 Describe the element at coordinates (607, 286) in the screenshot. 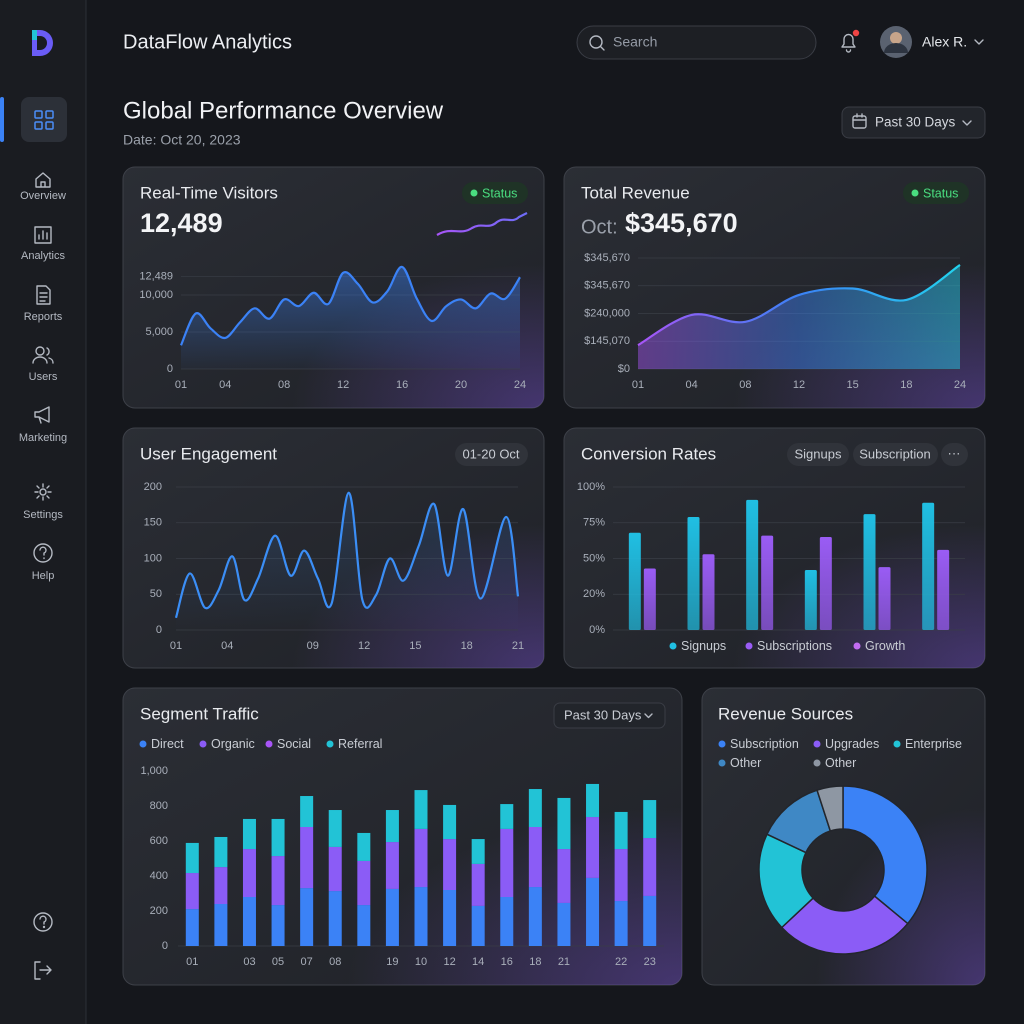

I see `y-tick-label: $345,670` at that location.